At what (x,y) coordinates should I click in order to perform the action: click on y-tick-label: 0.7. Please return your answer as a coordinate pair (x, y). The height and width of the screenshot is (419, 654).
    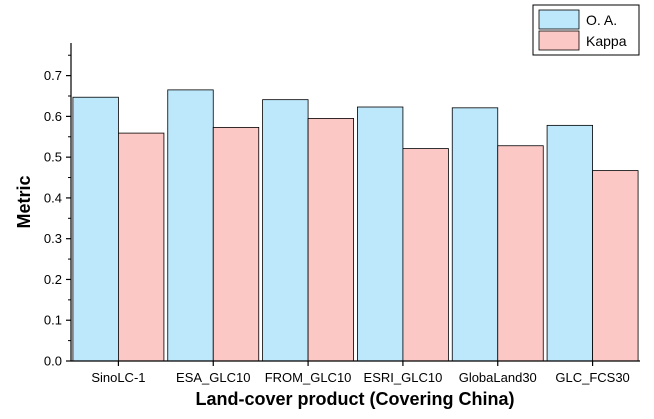
    Looking at the image, I should click on (53, 75).